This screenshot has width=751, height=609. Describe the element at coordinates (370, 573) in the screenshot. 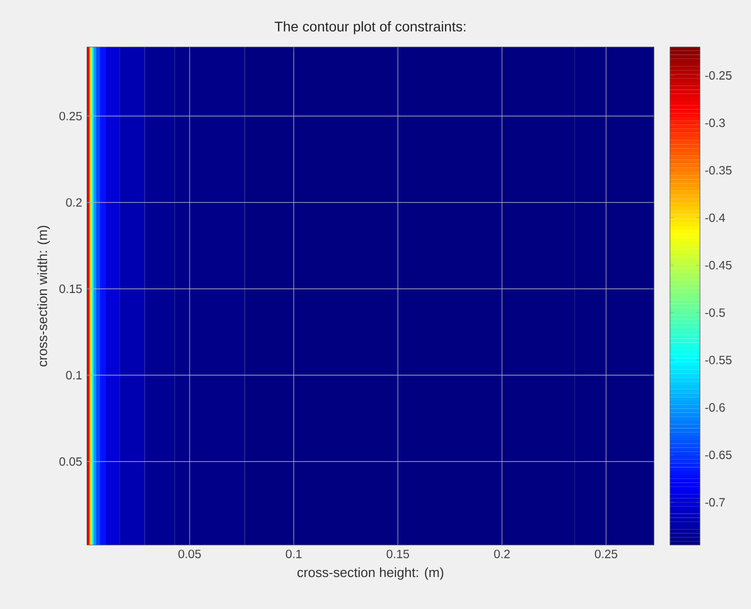

I see `x-axis-title: cross-section height: (m)` at that location.